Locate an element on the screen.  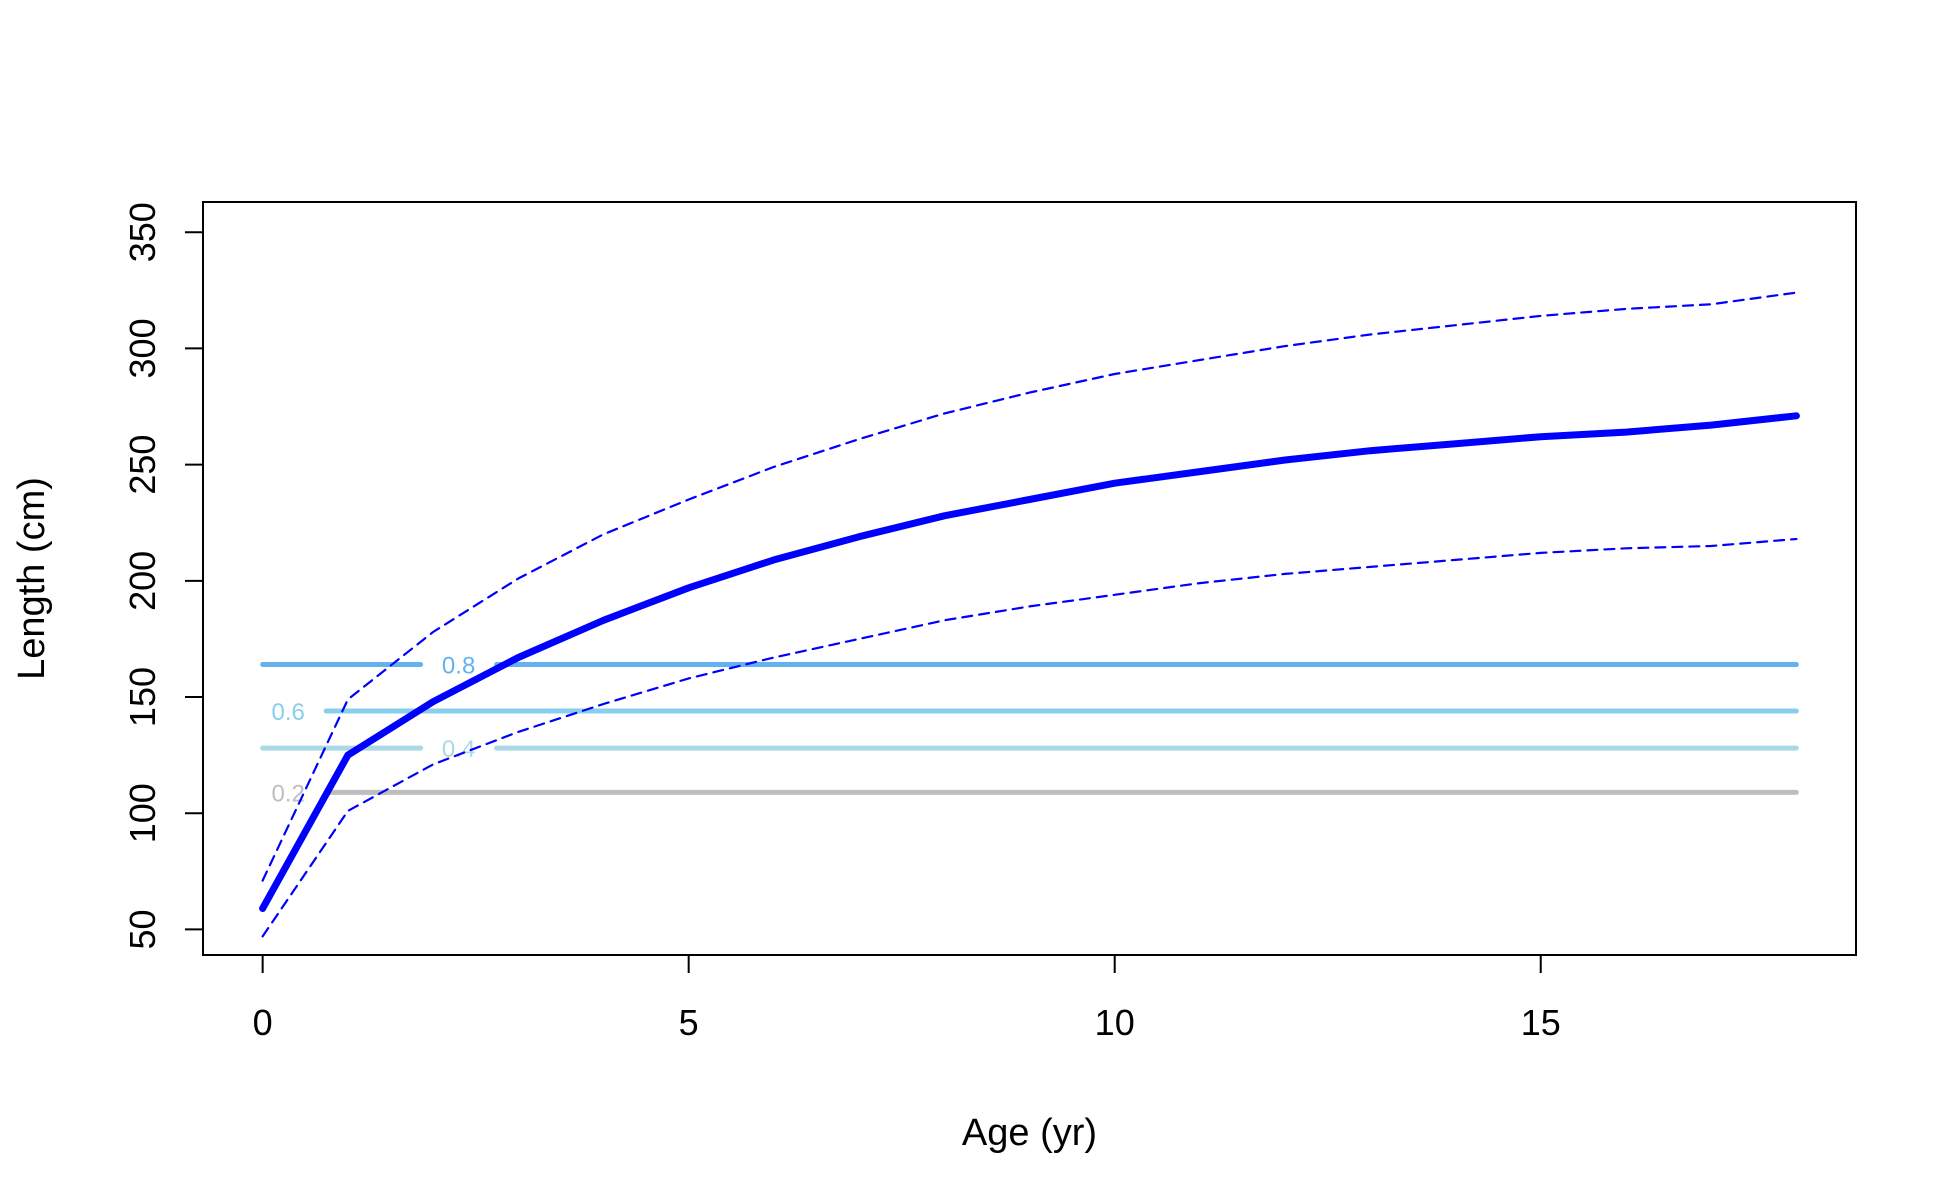
x-tick-label: 0 is located at coordinates (263, 1022).